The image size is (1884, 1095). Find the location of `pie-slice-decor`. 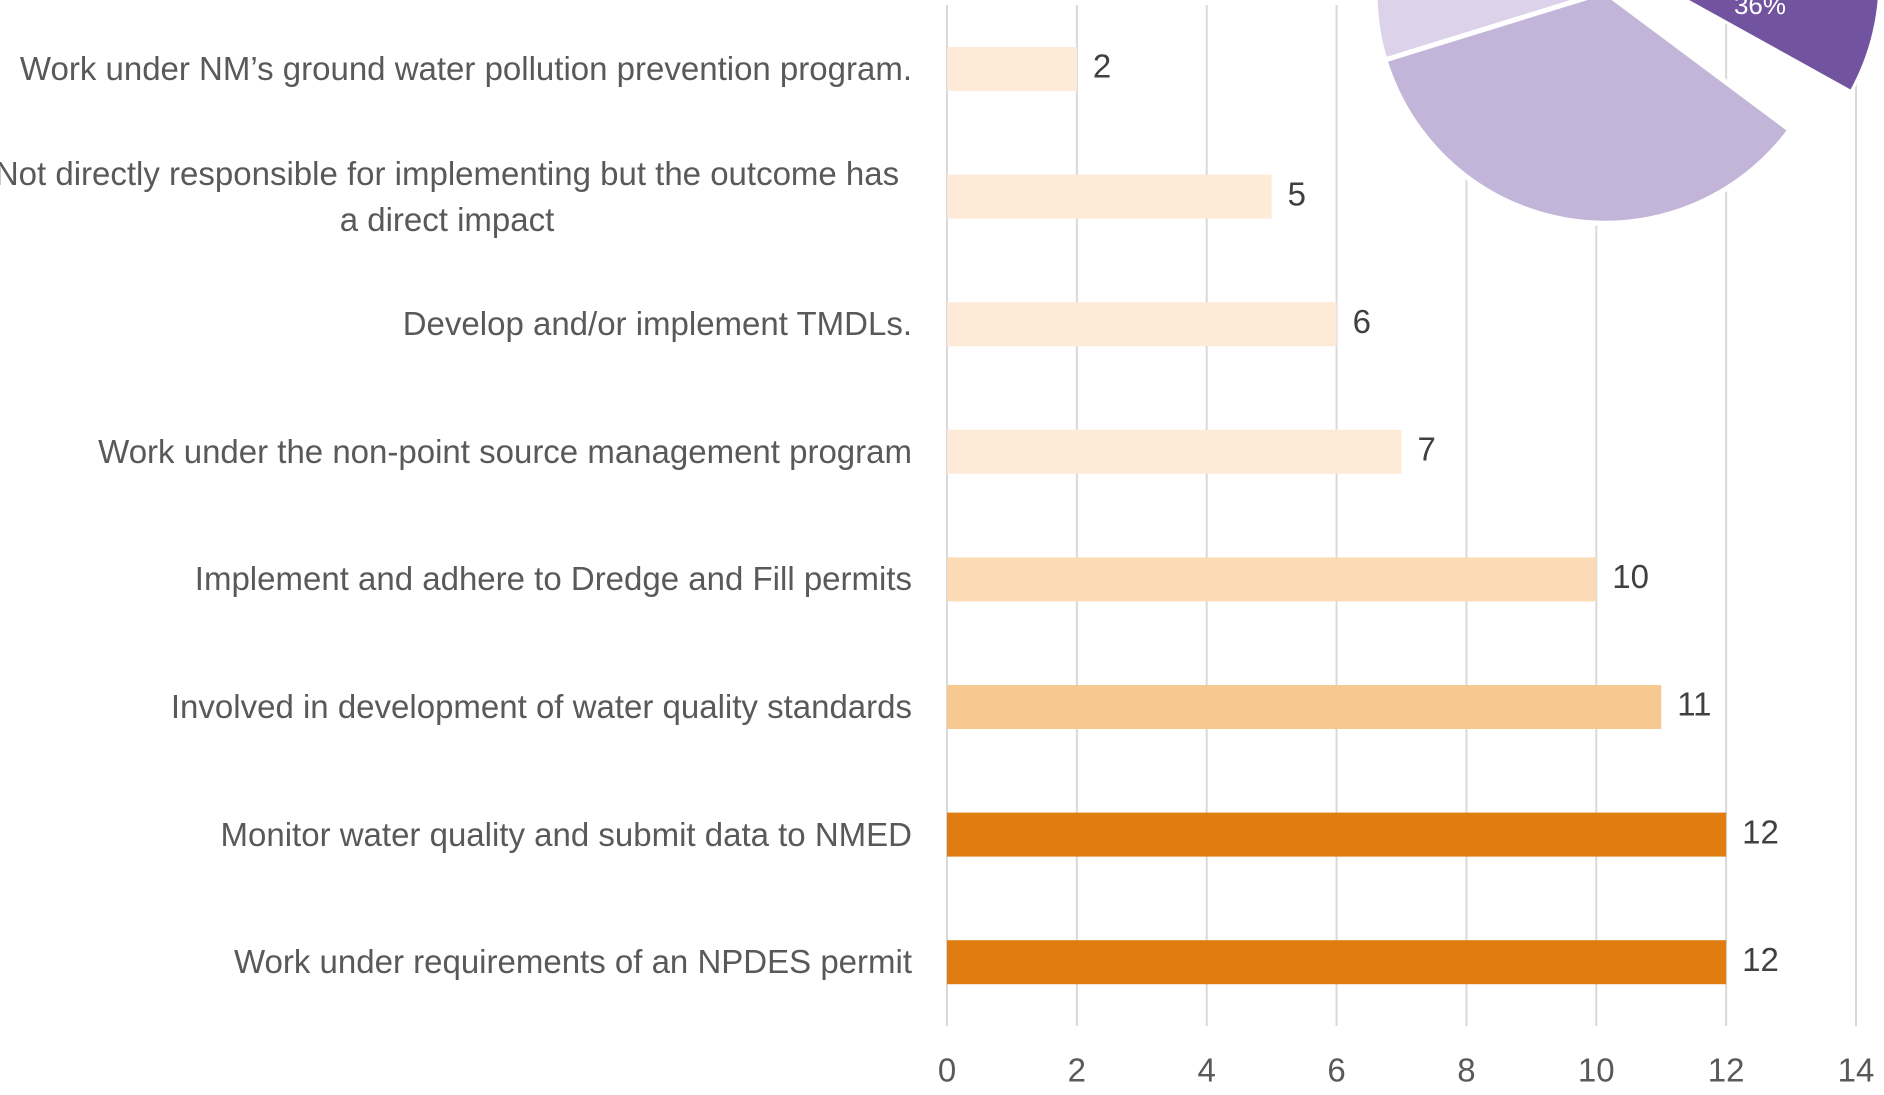

pie-slice-decor is located at coordinates (1587, 113).